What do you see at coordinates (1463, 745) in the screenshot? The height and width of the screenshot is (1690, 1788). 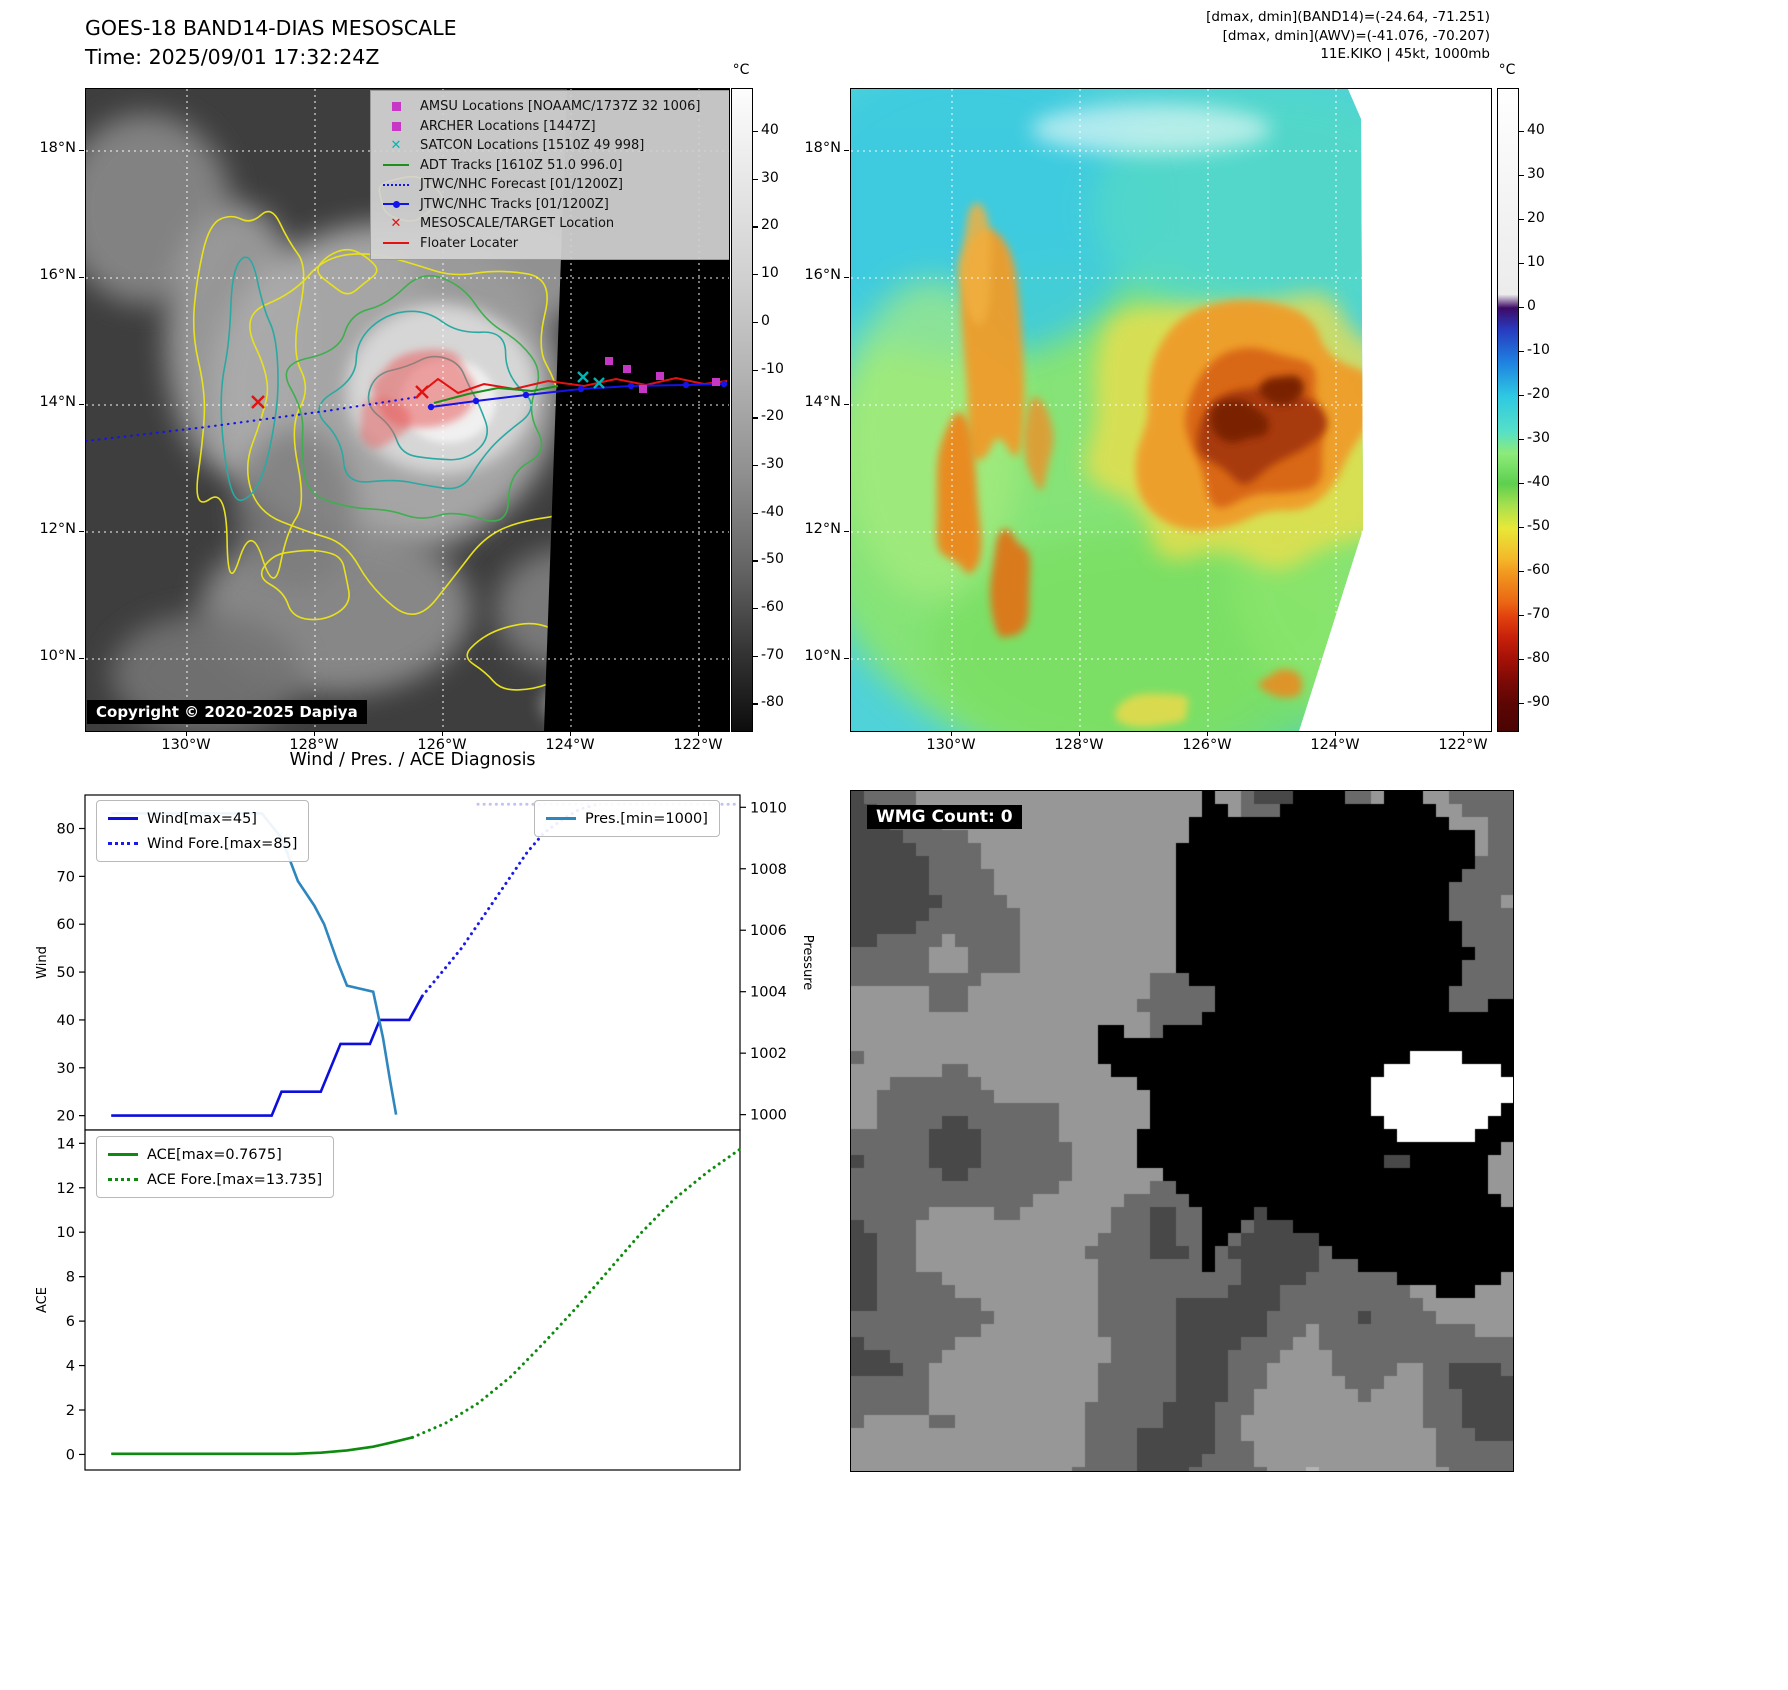 I see `lon-tick-label: 122°W` at bounding box center [1463, 745].